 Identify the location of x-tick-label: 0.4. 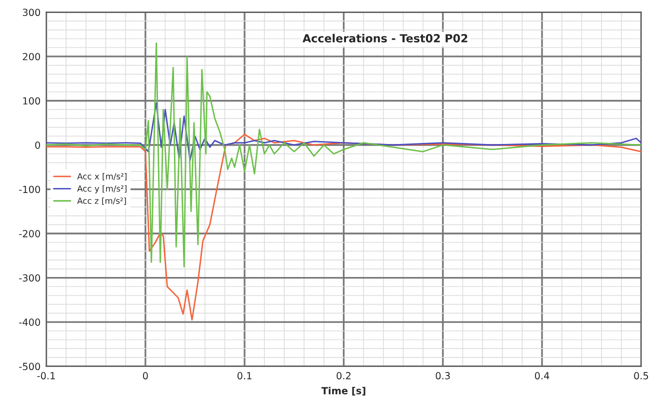
(542, 376).